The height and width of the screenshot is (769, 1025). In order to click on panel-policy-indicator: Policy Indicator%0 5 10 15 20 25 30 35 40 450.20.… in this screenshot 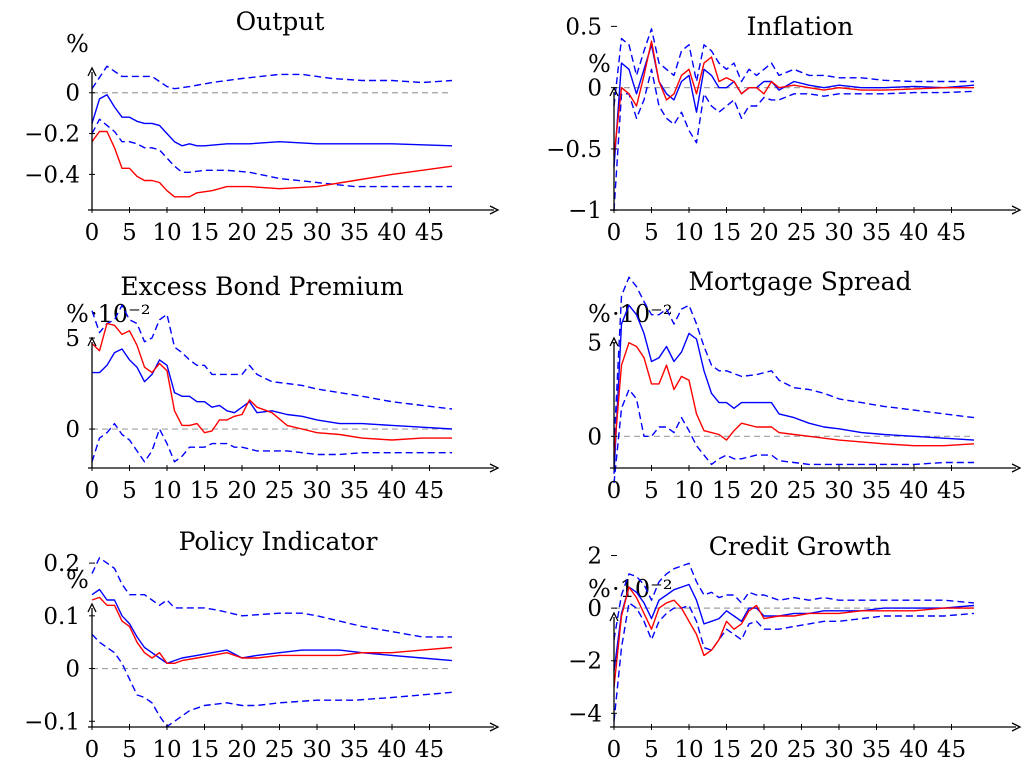, I will do `click(262, 645)`.